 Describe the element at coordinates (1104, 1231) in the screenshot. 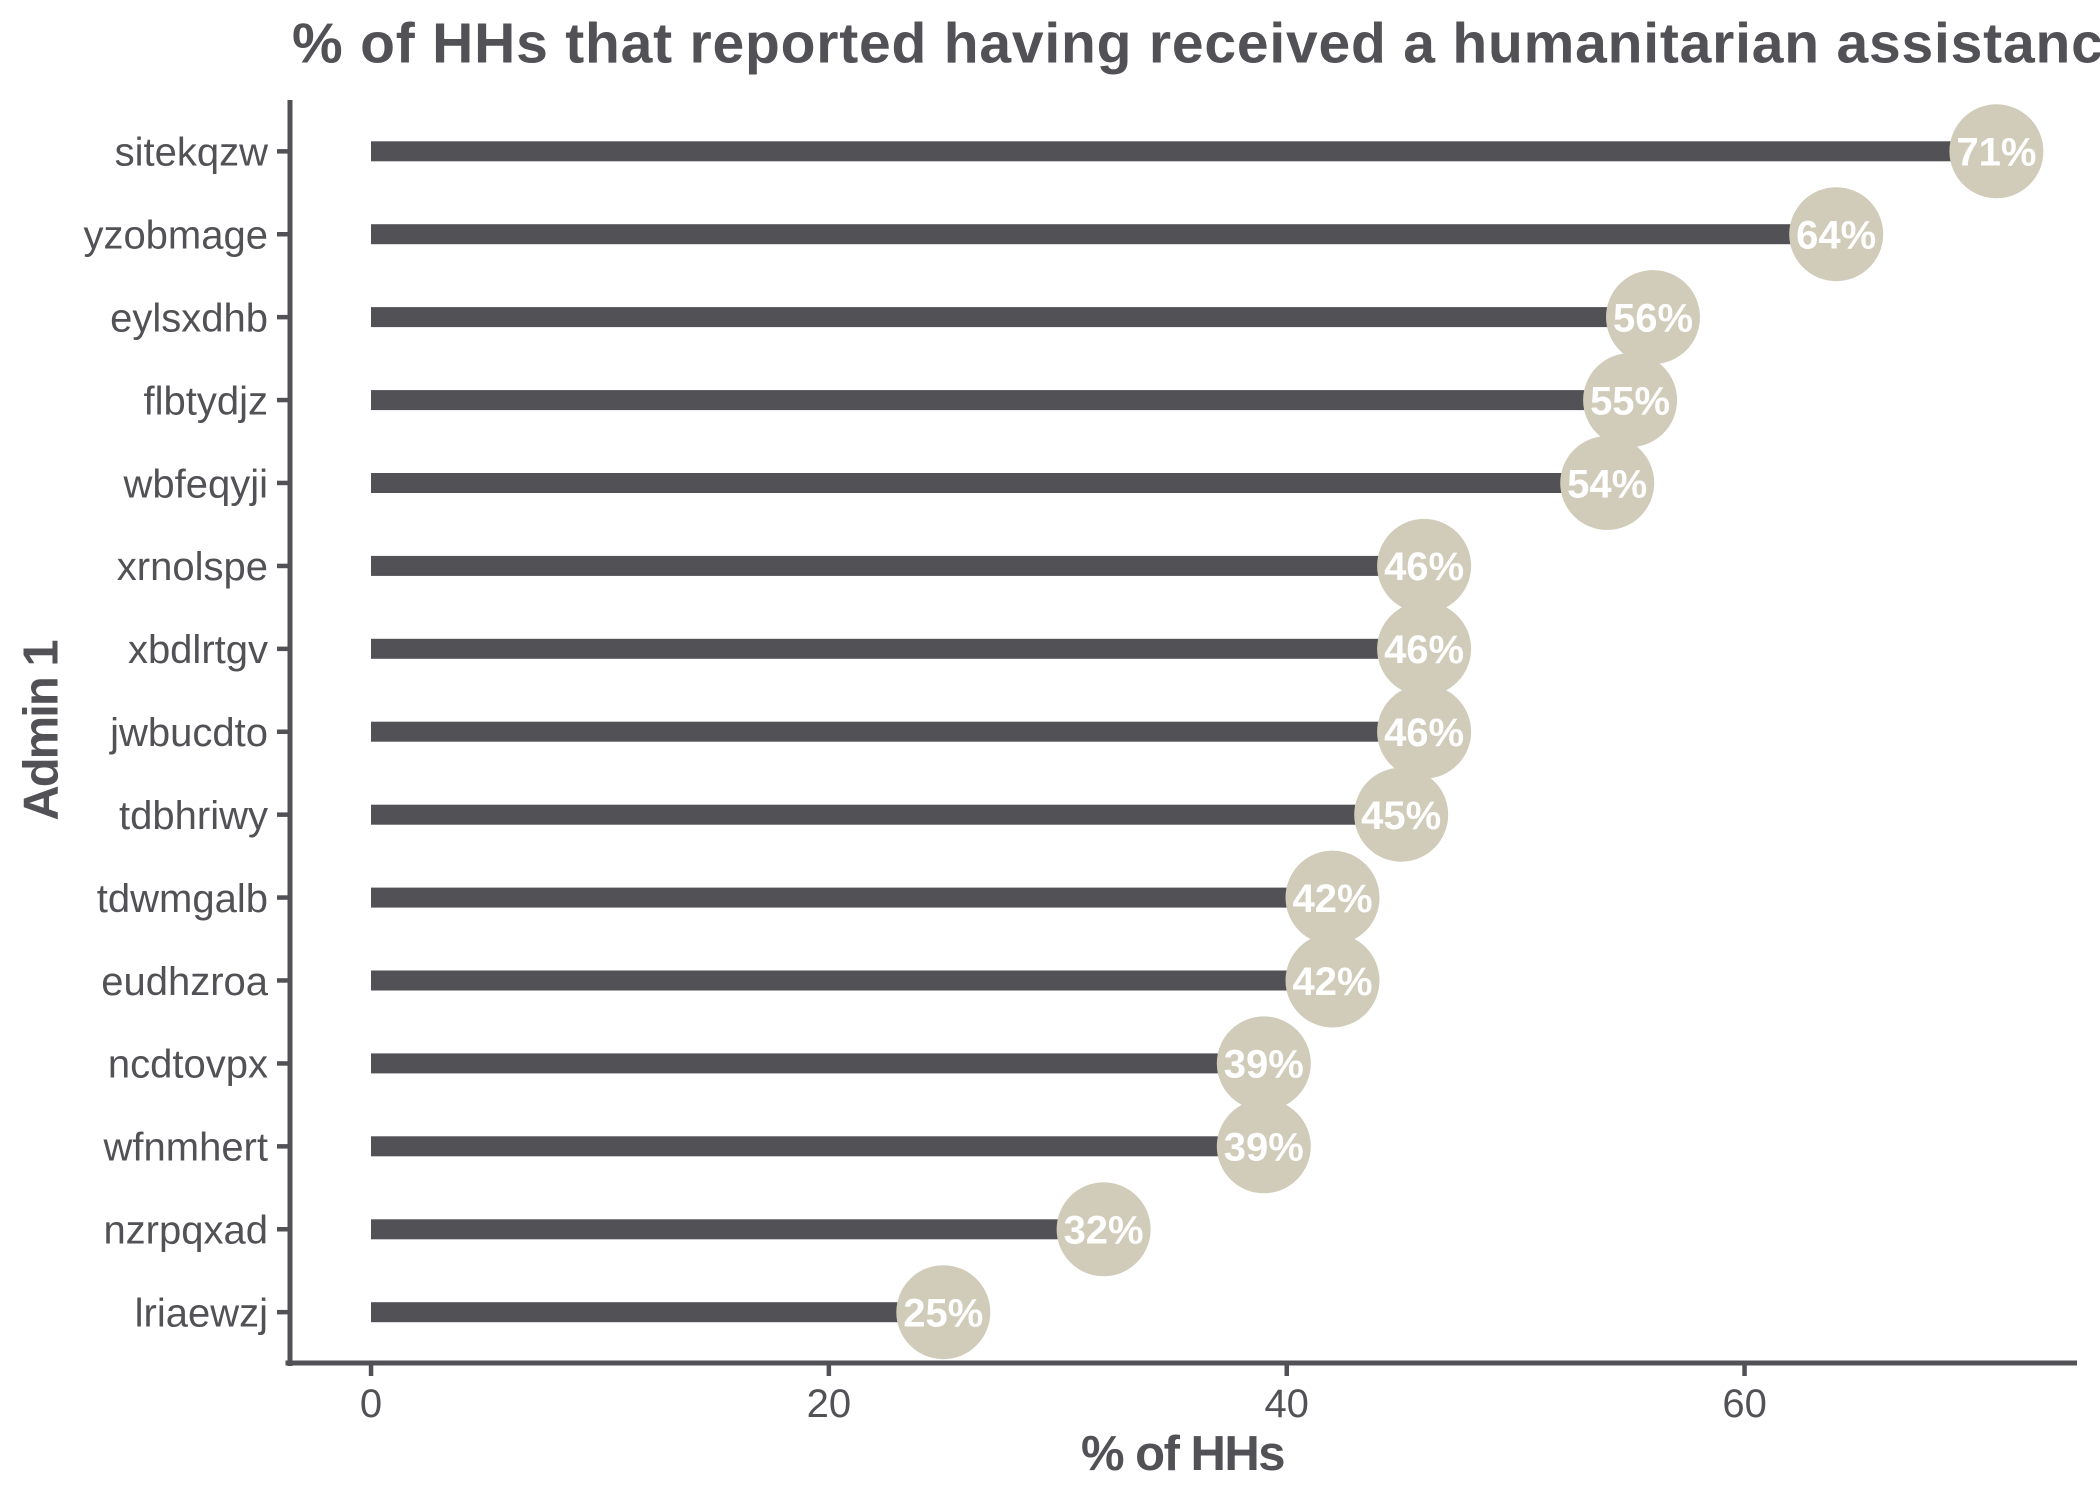

I see `svg-text: 32%` at that location.